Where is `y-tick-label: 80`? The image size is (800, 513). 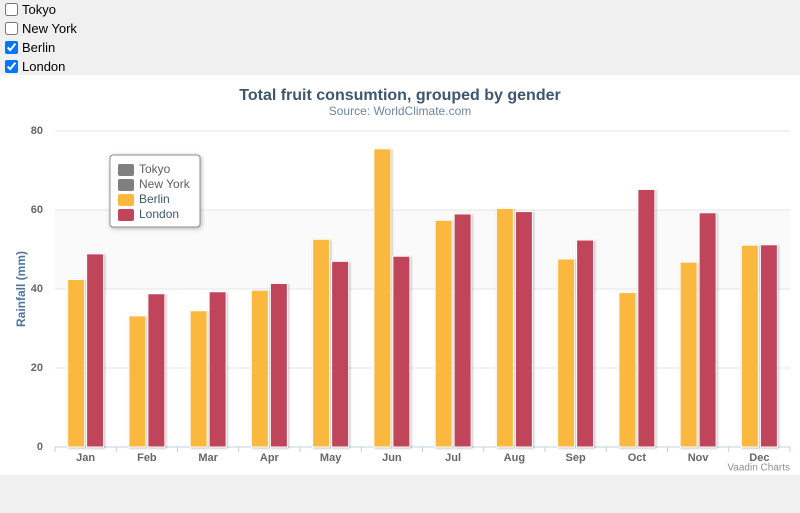 y-tick-label: 80 is located at coordinates (37, 131).